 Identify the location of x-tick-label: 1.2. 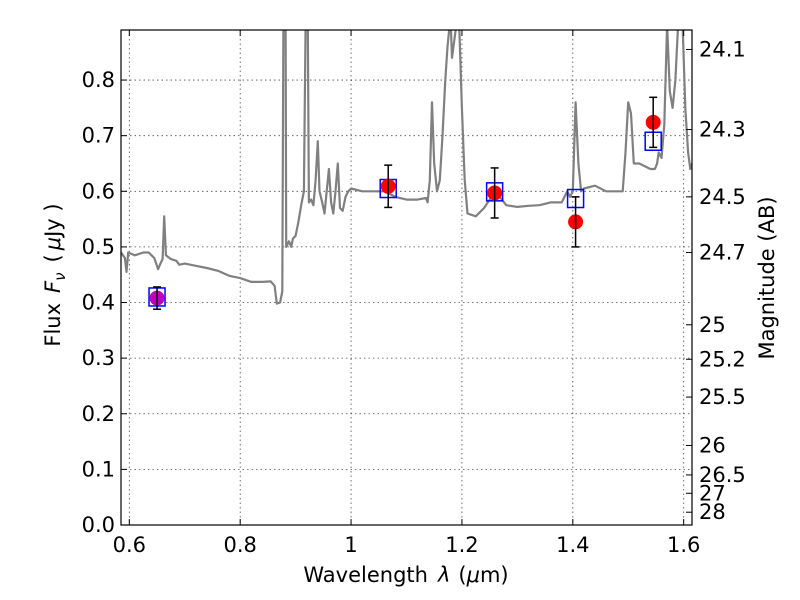
(461, 545).